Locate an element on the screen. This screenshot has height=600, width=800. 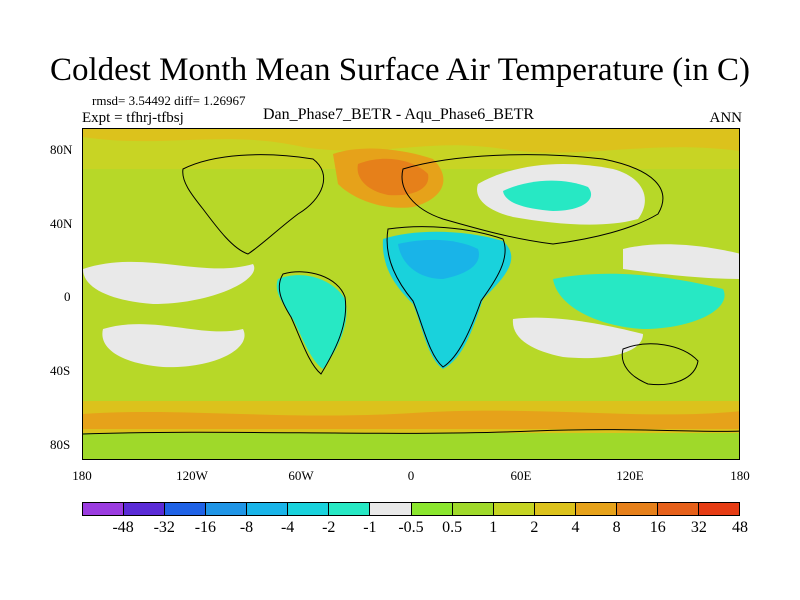
colorbar-label: 48 is located at coordinates (740, 527).